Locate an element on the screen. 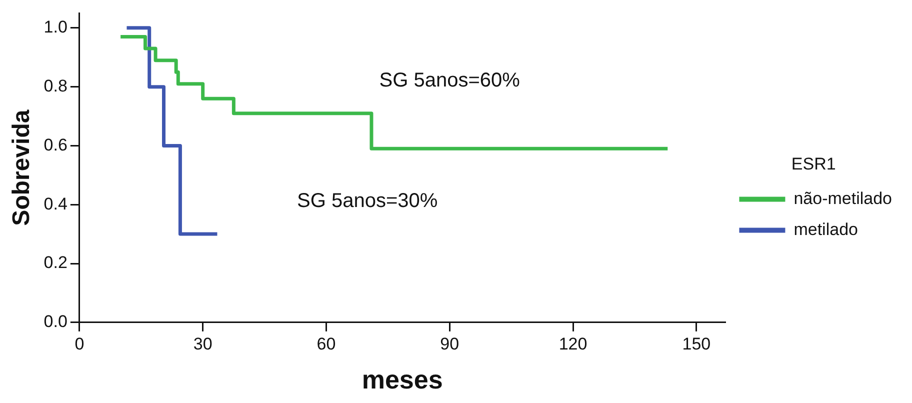 The width and height of the screenshot is (912, 403). annotation: SG 5anos=30% is located at coordinates (367, 201).